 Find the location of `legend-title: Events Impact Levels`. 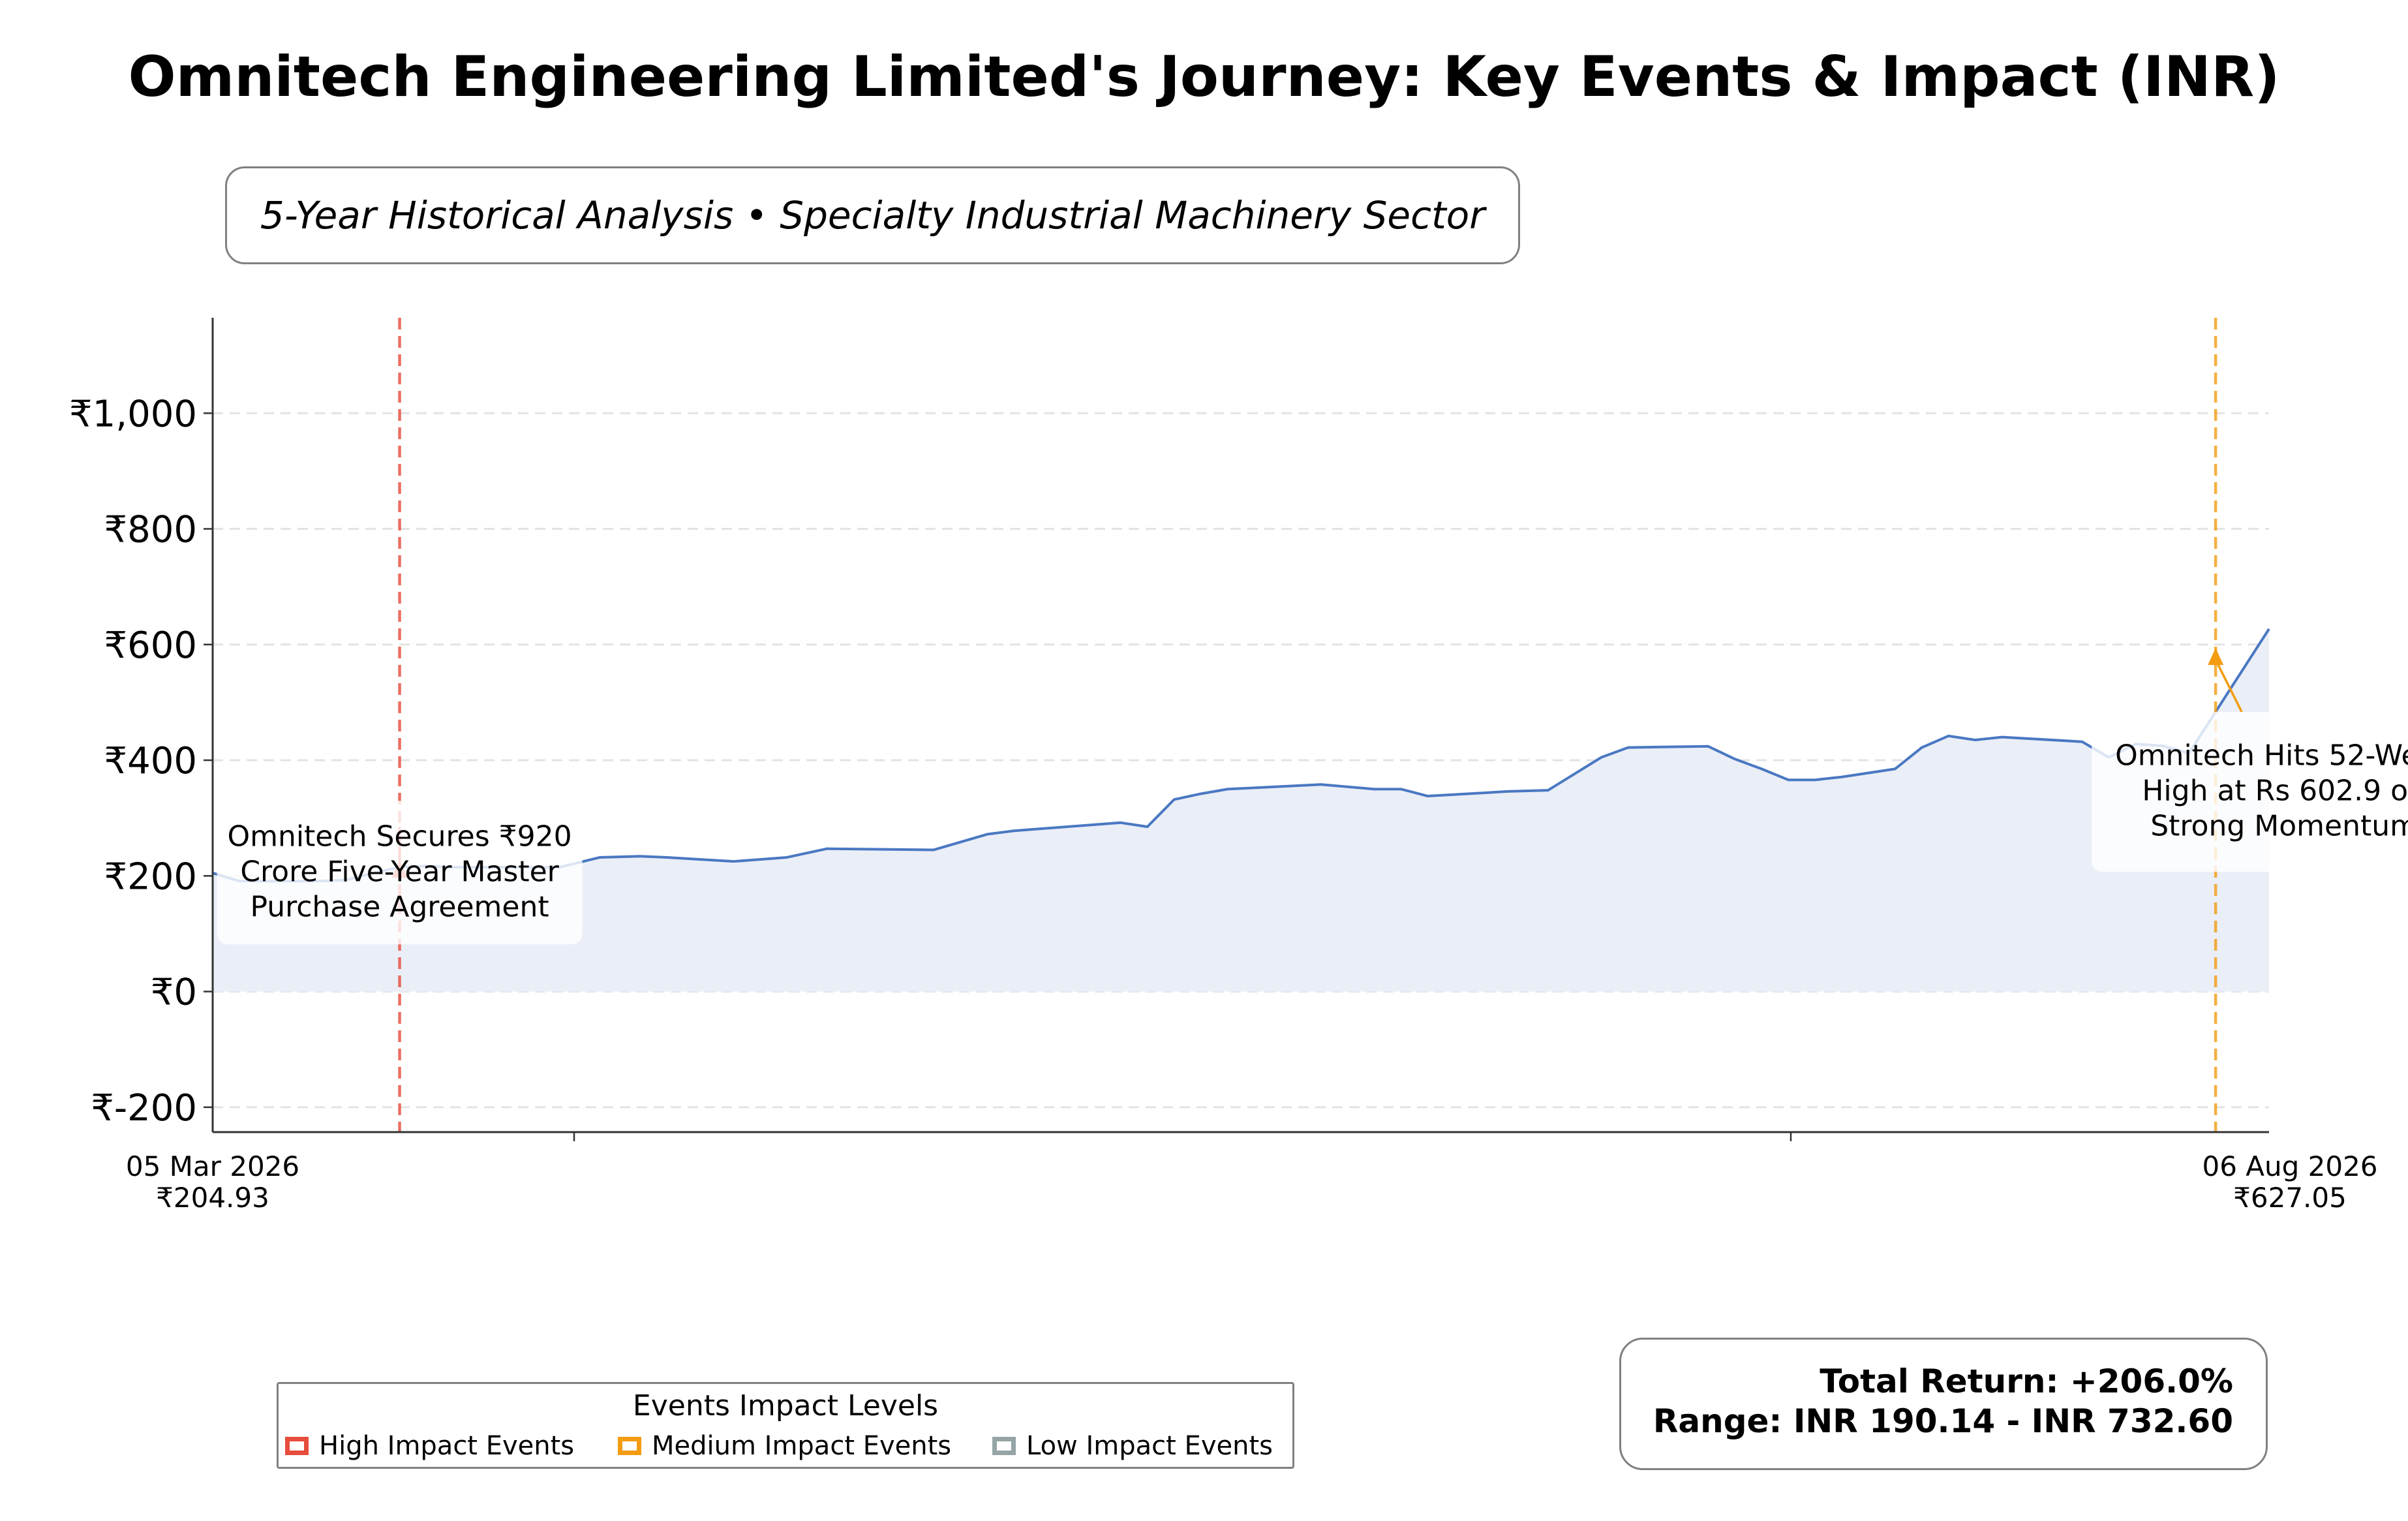

legend-title: Events Impact Levels is located at coordinates (785, 1406).